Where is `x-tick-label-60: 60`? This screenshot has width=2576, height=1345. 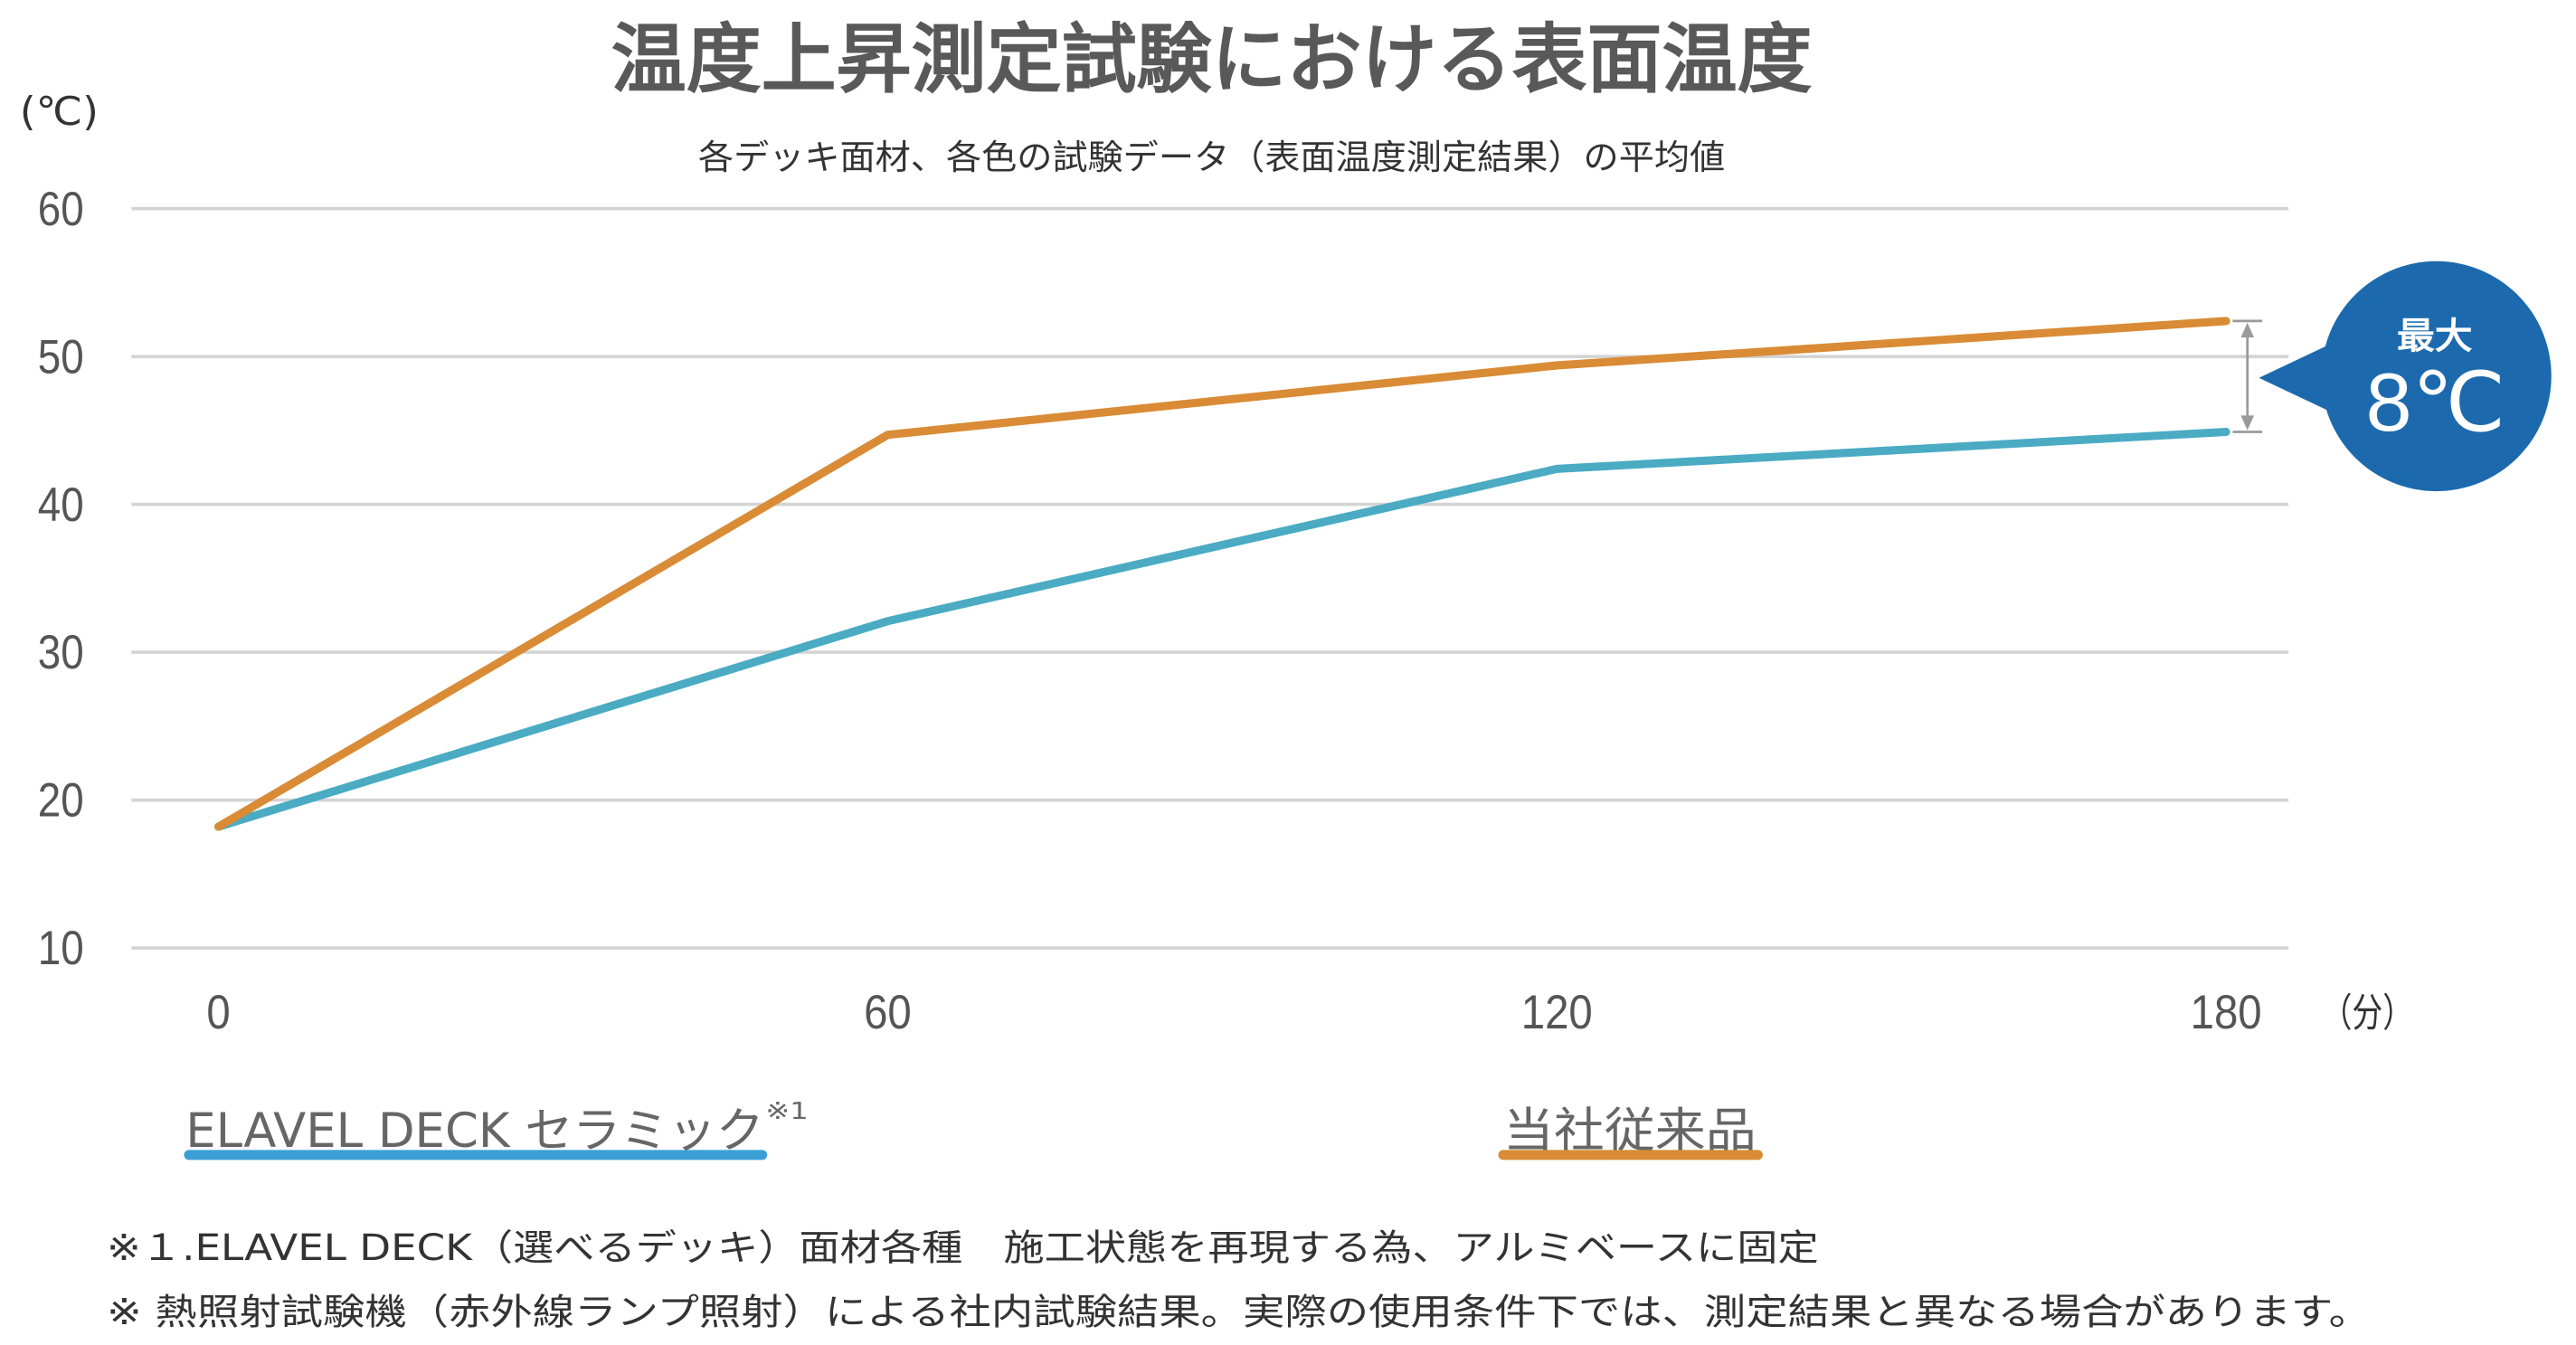
x-tick-label-60: 60 is located at coordinates (888, 1012).